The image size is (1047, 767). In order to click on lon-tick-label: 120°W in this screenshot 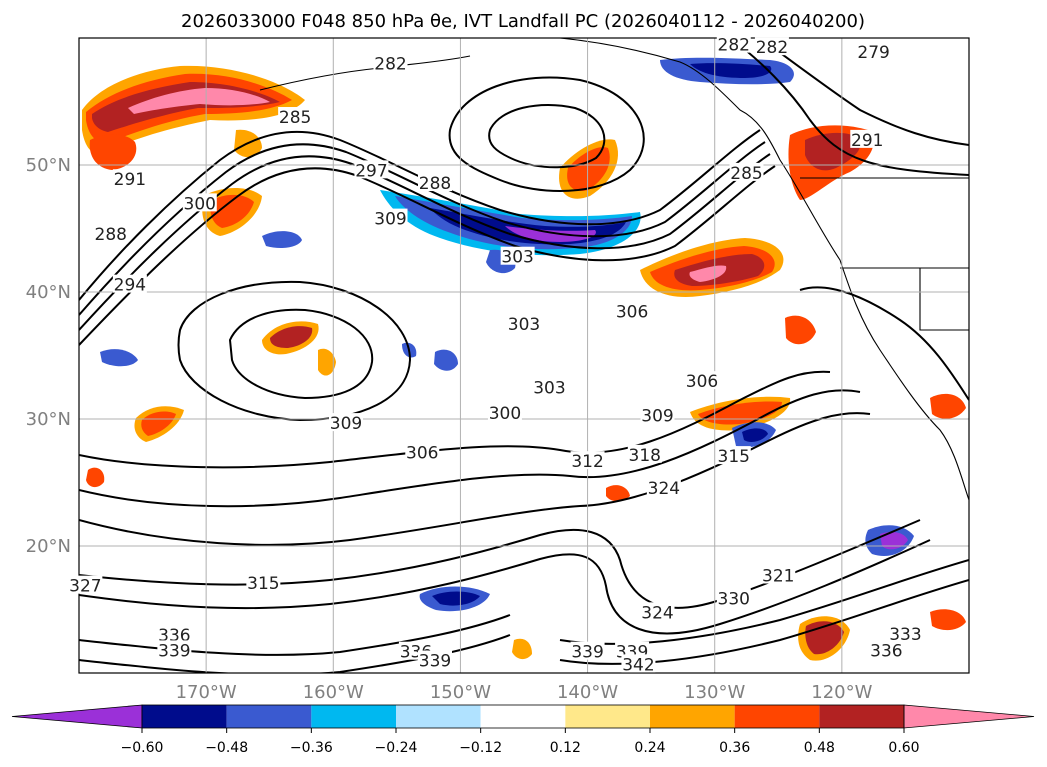, I will do `click(841, 692)`.